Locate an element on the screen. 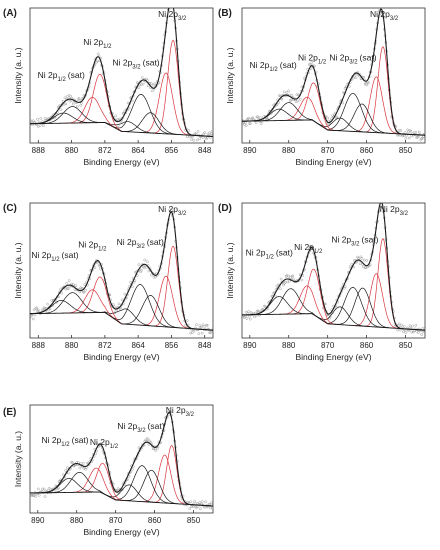 The height and width of the screenshot is (550, 440). x-tick-label: 872 is located at coordinates (105, 150).